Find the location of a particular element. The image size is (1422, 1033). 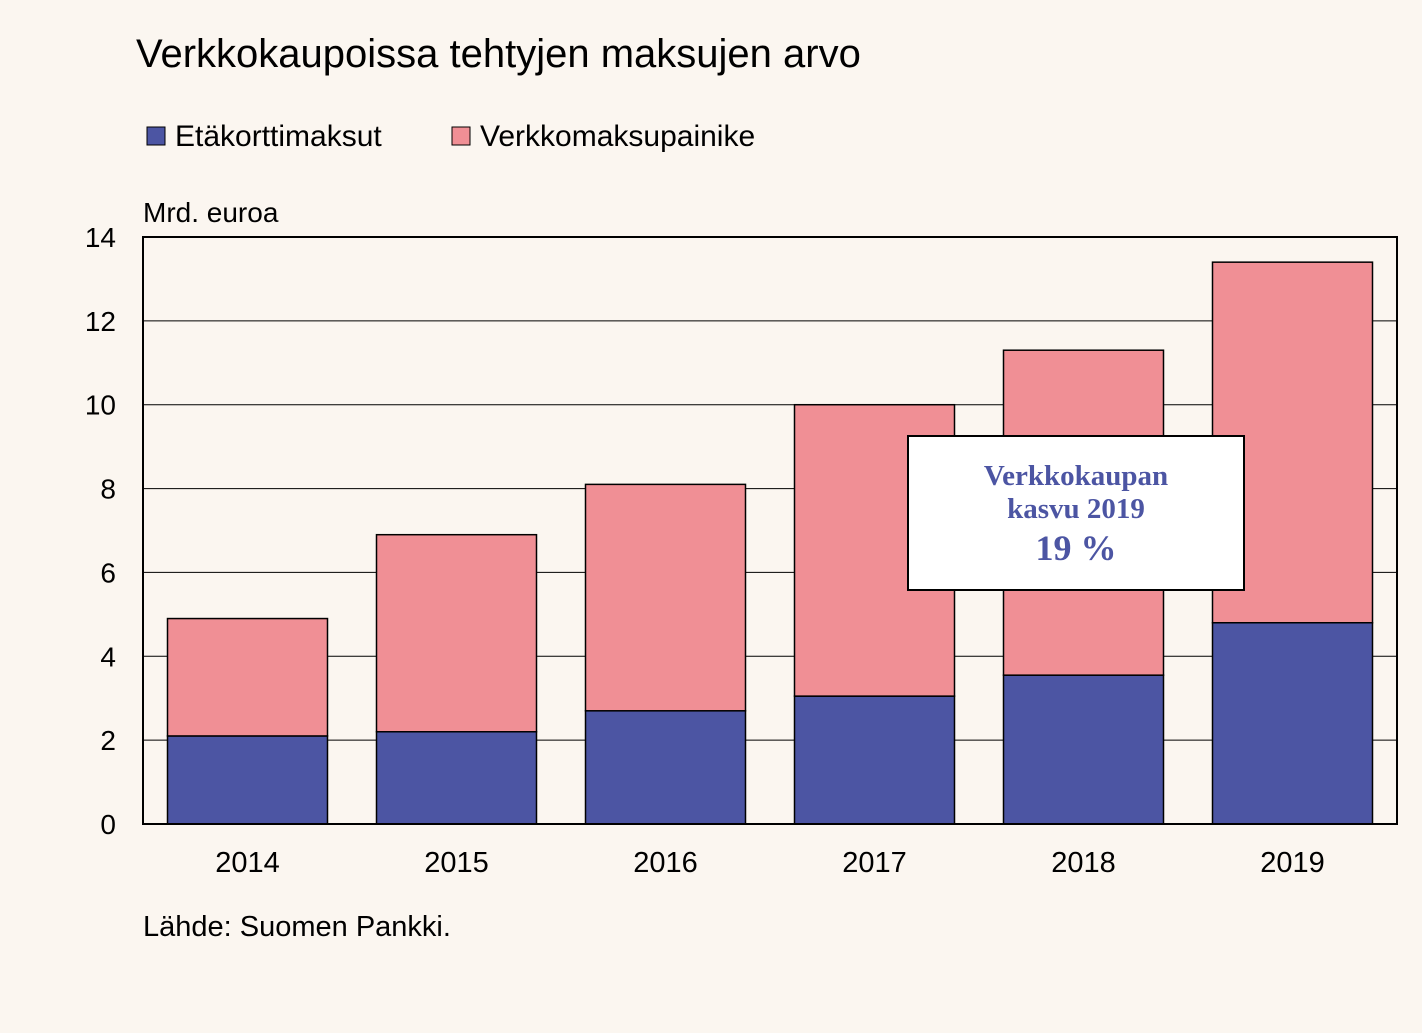

callout-line-2: kasvu 2019 is located at coordinates (1076, 509).